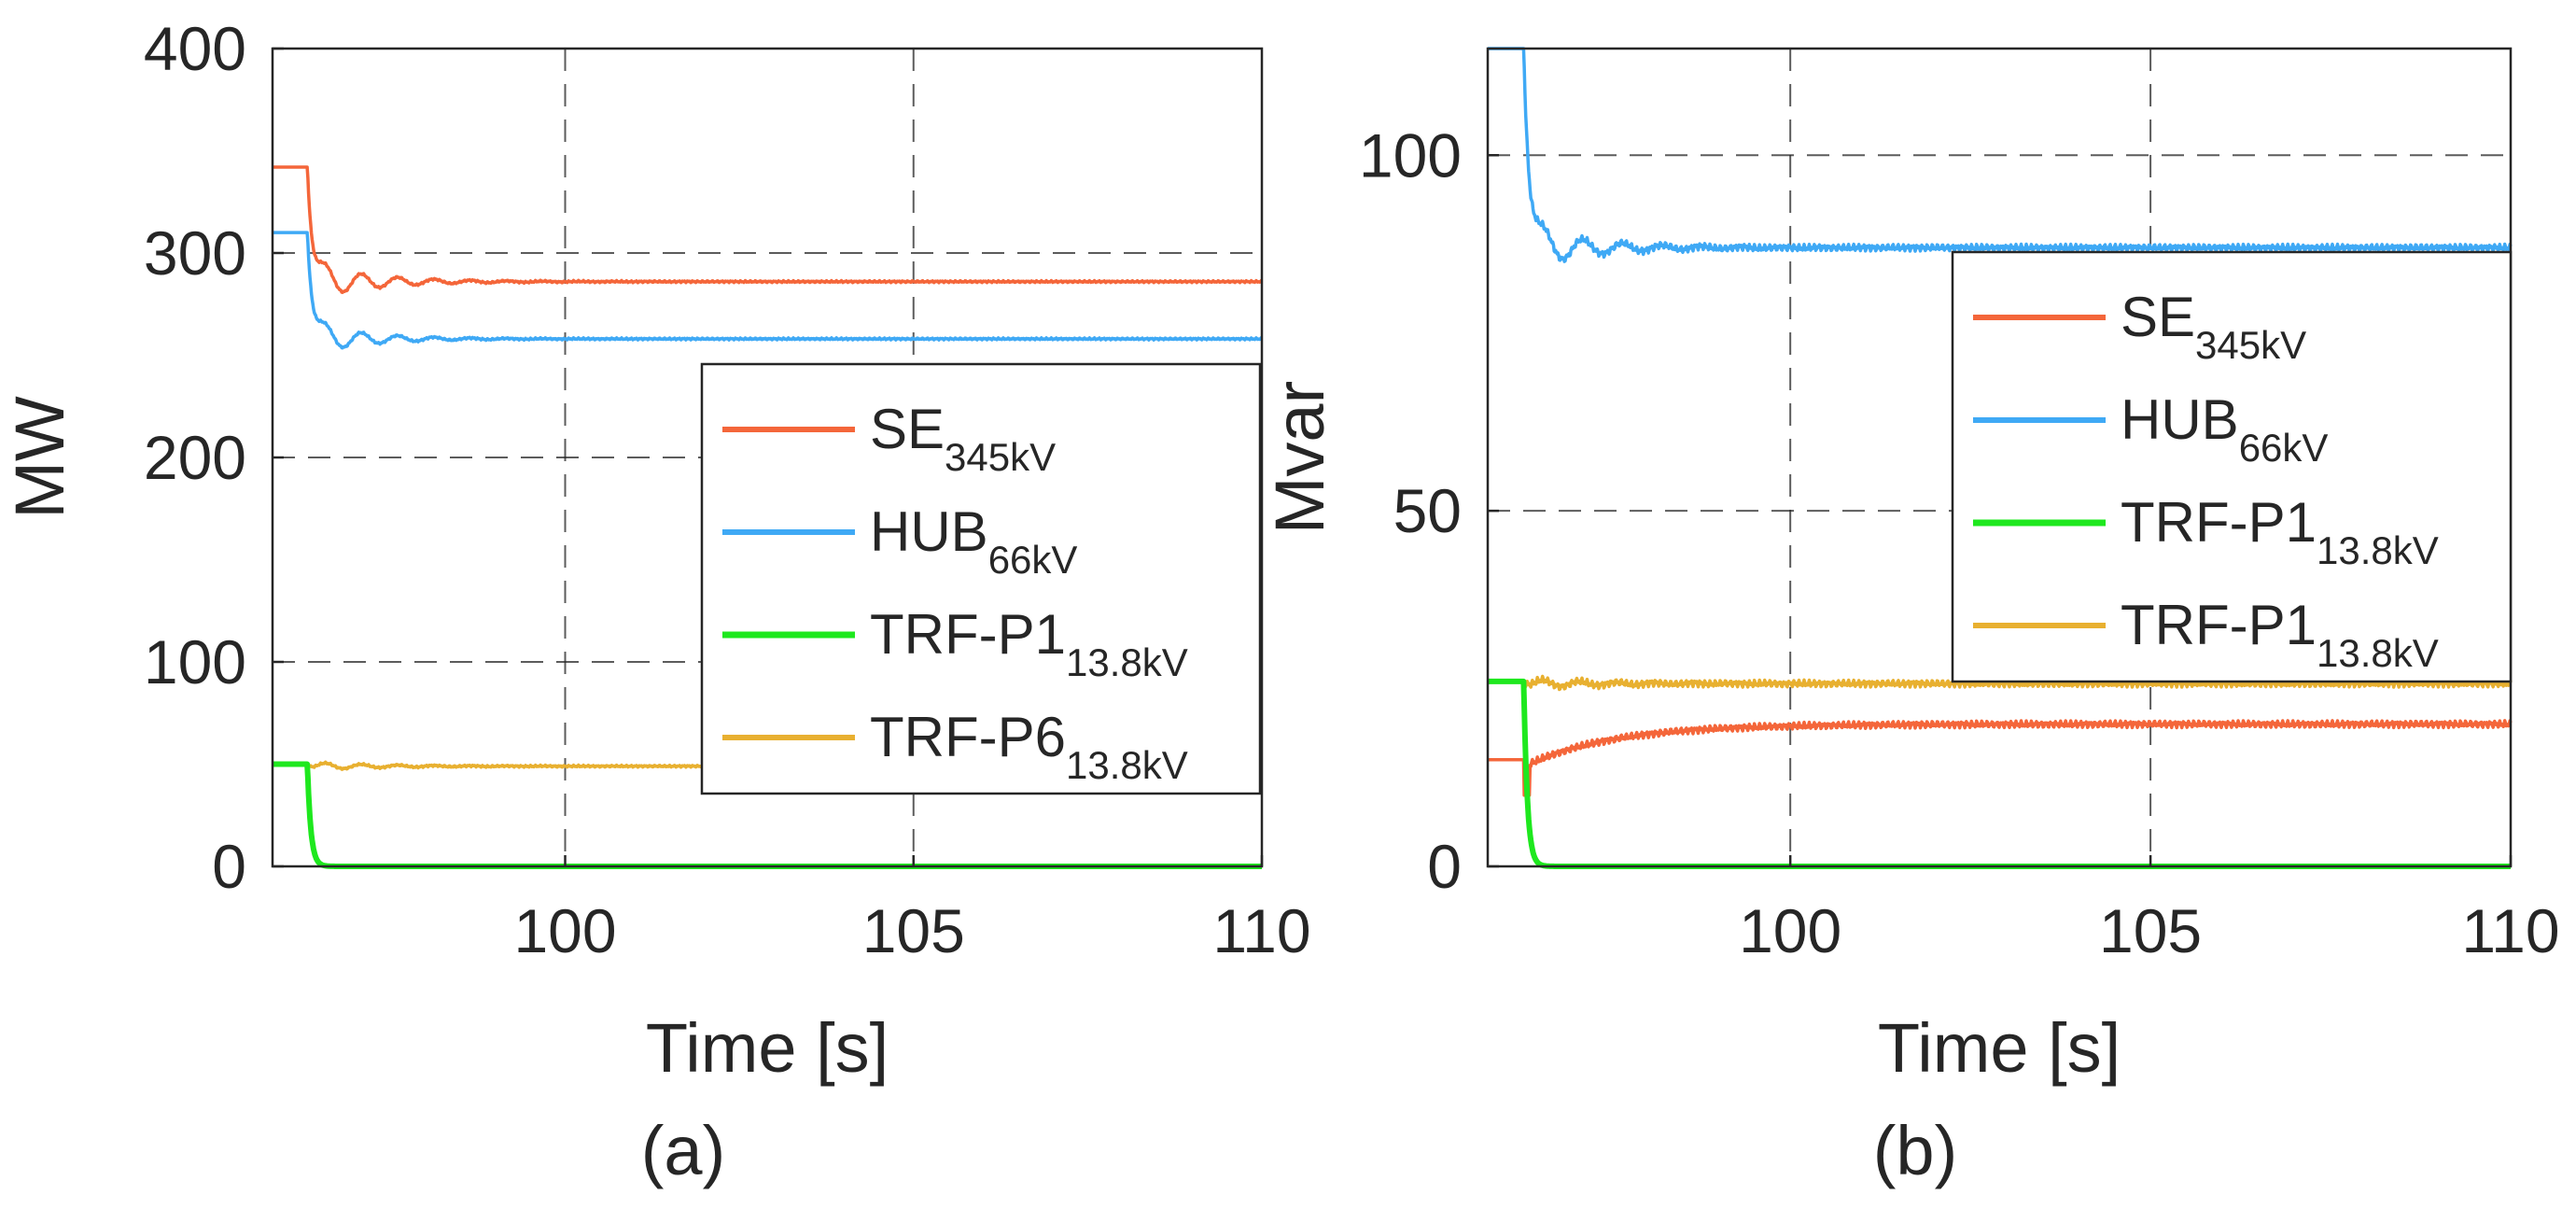 This screenshot has width=2576, height=1223. What do you see at coordinates (2000, 683) in the screenshot?
I see `series-line-trf_p` at bounding box center [2000, 683].